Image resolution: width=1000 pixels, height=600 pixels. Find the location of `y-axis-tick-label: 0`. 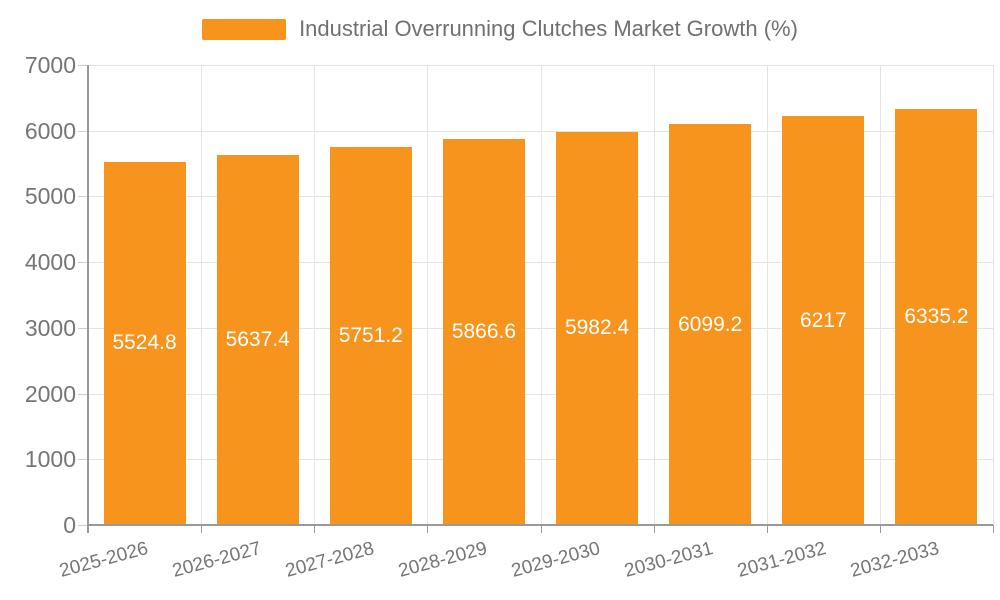

y-axis-tick-label: 0 is located at coordinates (69, 525).